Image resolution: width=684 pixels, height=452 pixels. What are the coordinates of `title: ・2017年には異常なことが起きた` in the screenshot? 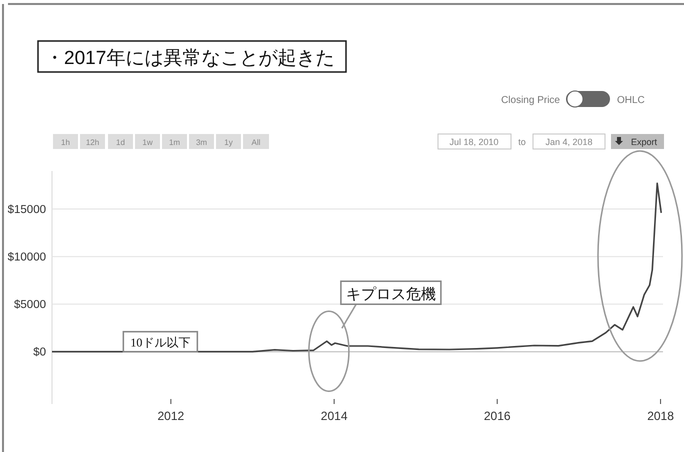 It's located at (189, 58).